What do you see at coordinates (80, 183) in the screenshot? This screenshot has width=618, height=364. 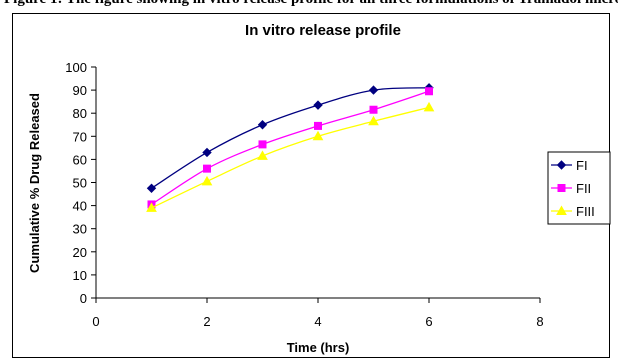 I see `y-tick-label: 50` at bounding box center [80, 183].